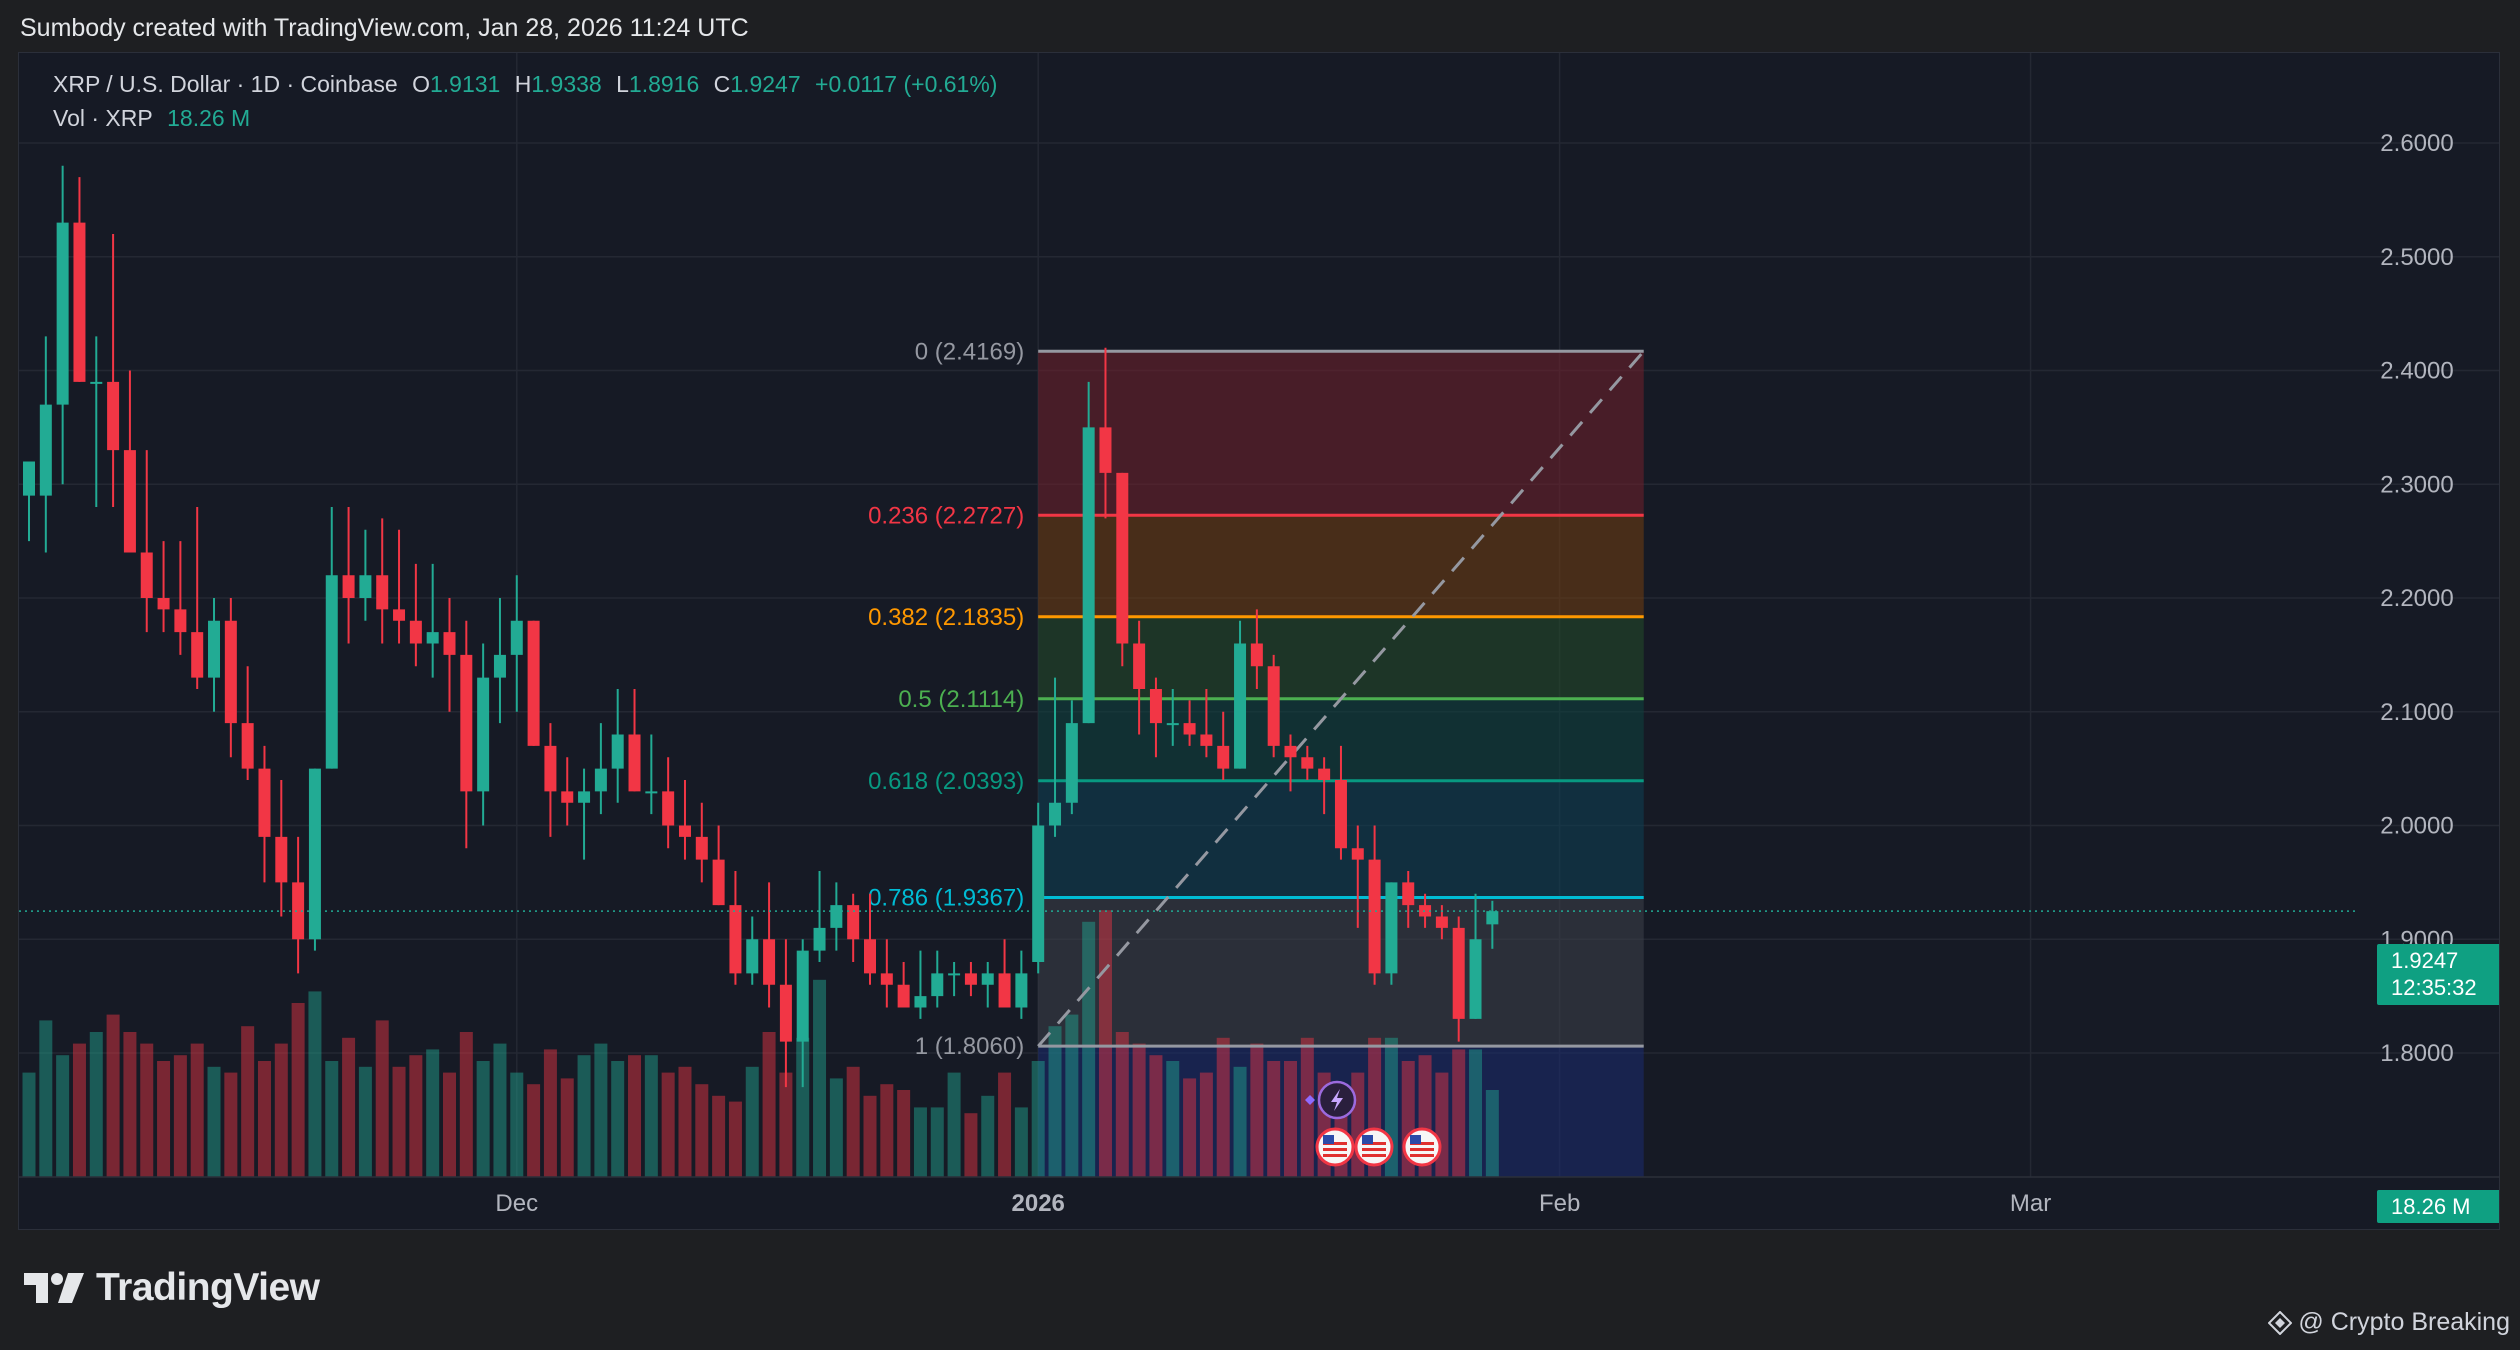 Image resolution: width=2520 pixels, height=1350 pixels. What do you see at coordinates (2416, 712) in the screenshot?
I see `y-tick-label: 2.1000` at bounding box center [2416, 712].